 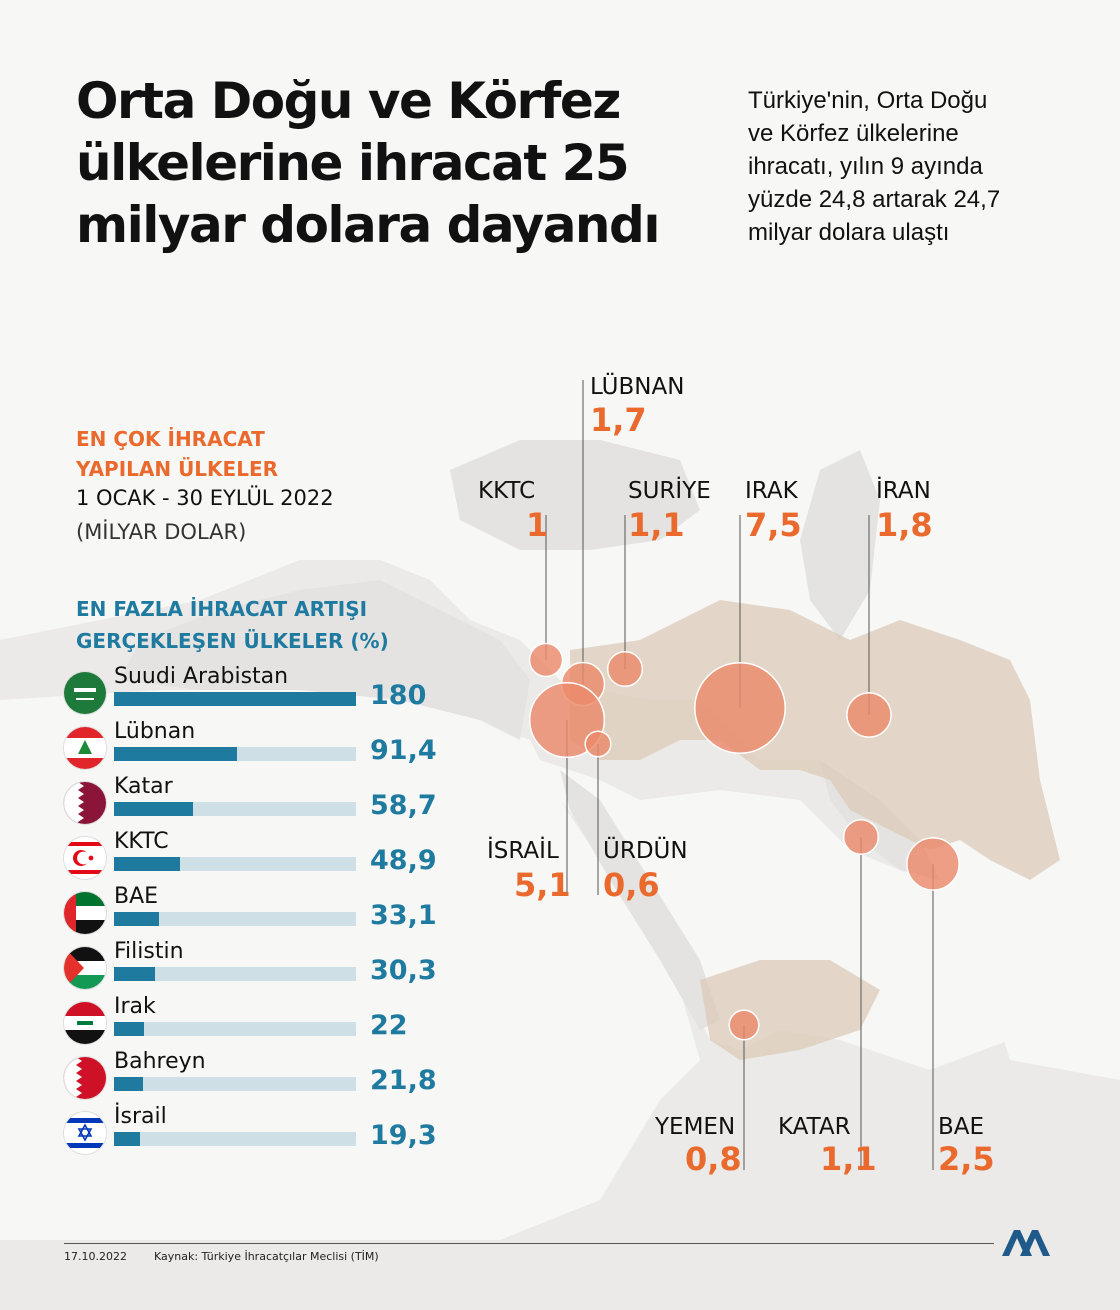 What do you see at coordinates (85, 913) in the screenshot?
I see `uae-flag-icon` at bounding box center [85, 913].